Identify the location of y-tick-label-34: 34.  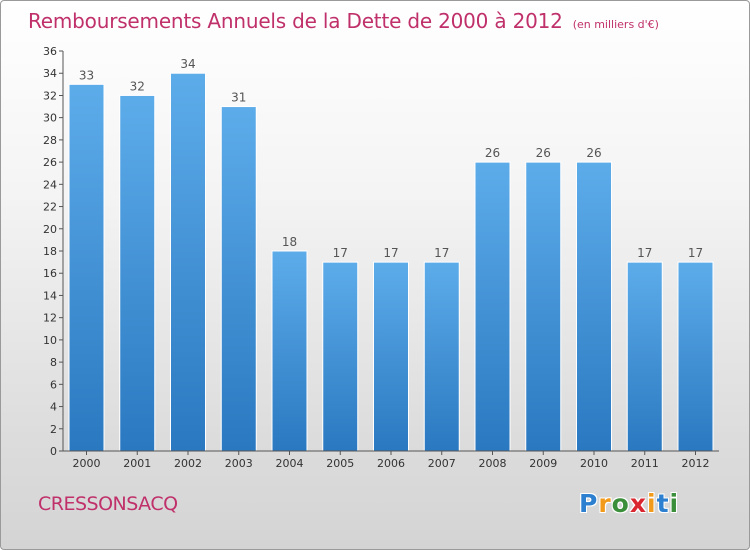
(50, 73).